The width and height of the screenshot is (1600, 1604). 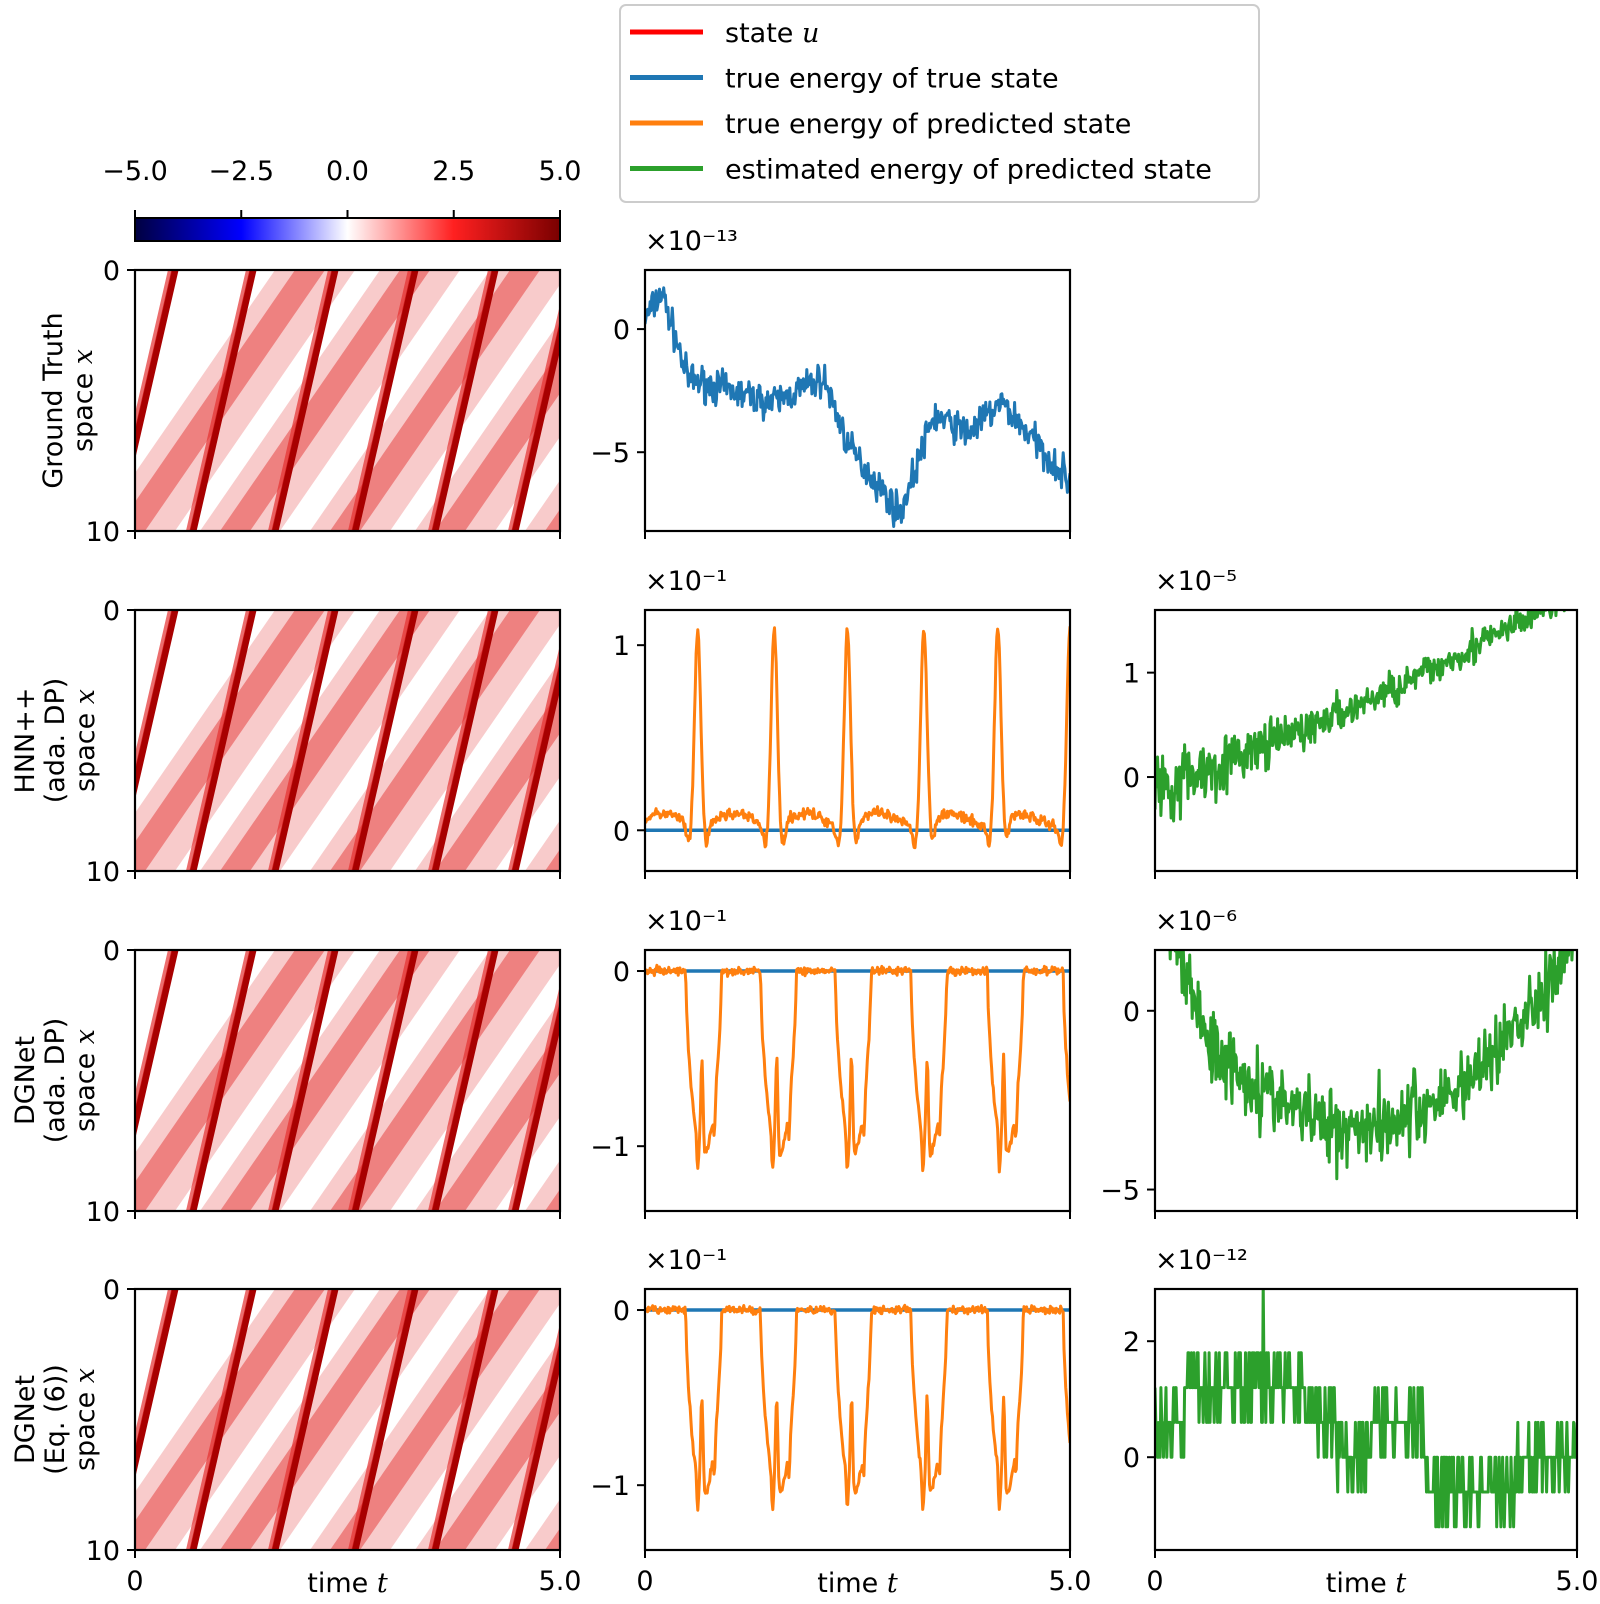 I want to click on offset-multiplier: ×10⁻⁵, so click(x=1196, y=581).